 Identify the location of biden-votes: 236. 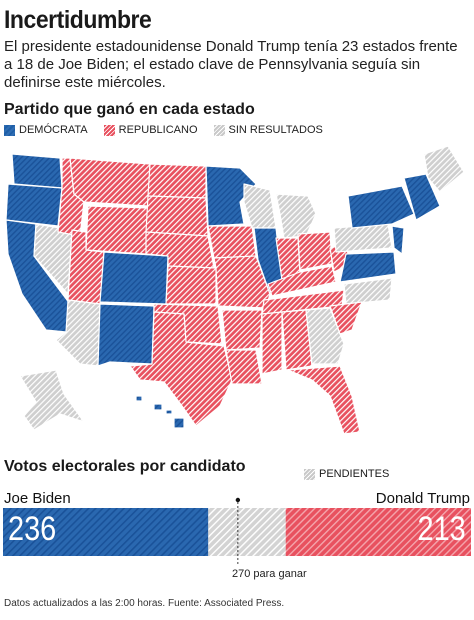
(32, 529).